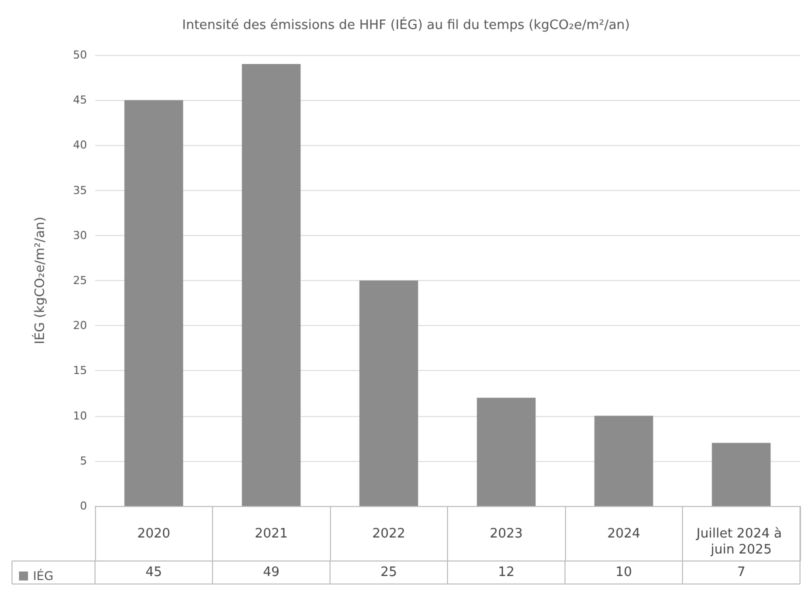 The width and height of the screenshot is (812, 592). What do you see at coordinates (83, 461) in the screenshot?
I see `y-tick-label: 5` at bounding box center [83, 461].